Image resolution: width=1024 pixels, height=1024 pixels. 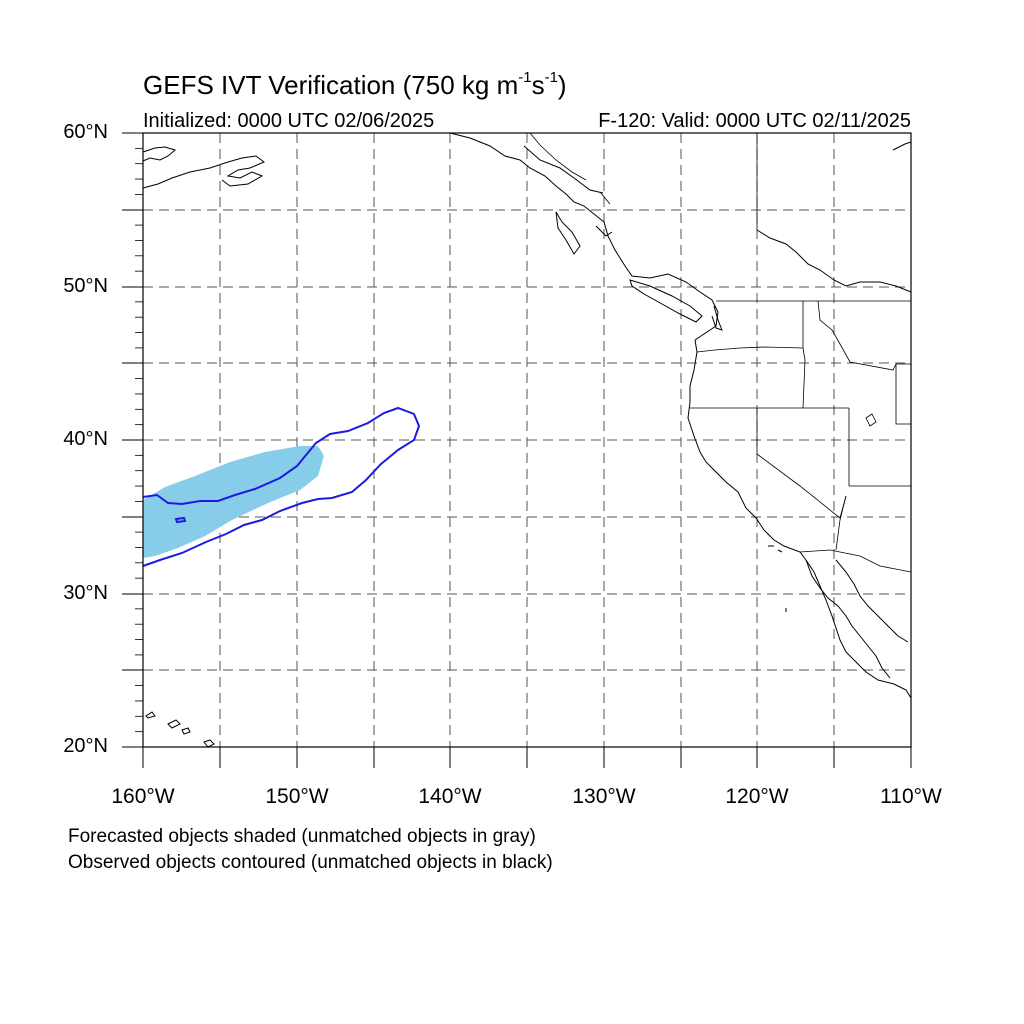 What do you see at coordinates (203, 167) in the screenshot?
I see `alaska-coast-west` at bounding box center [203, 167].